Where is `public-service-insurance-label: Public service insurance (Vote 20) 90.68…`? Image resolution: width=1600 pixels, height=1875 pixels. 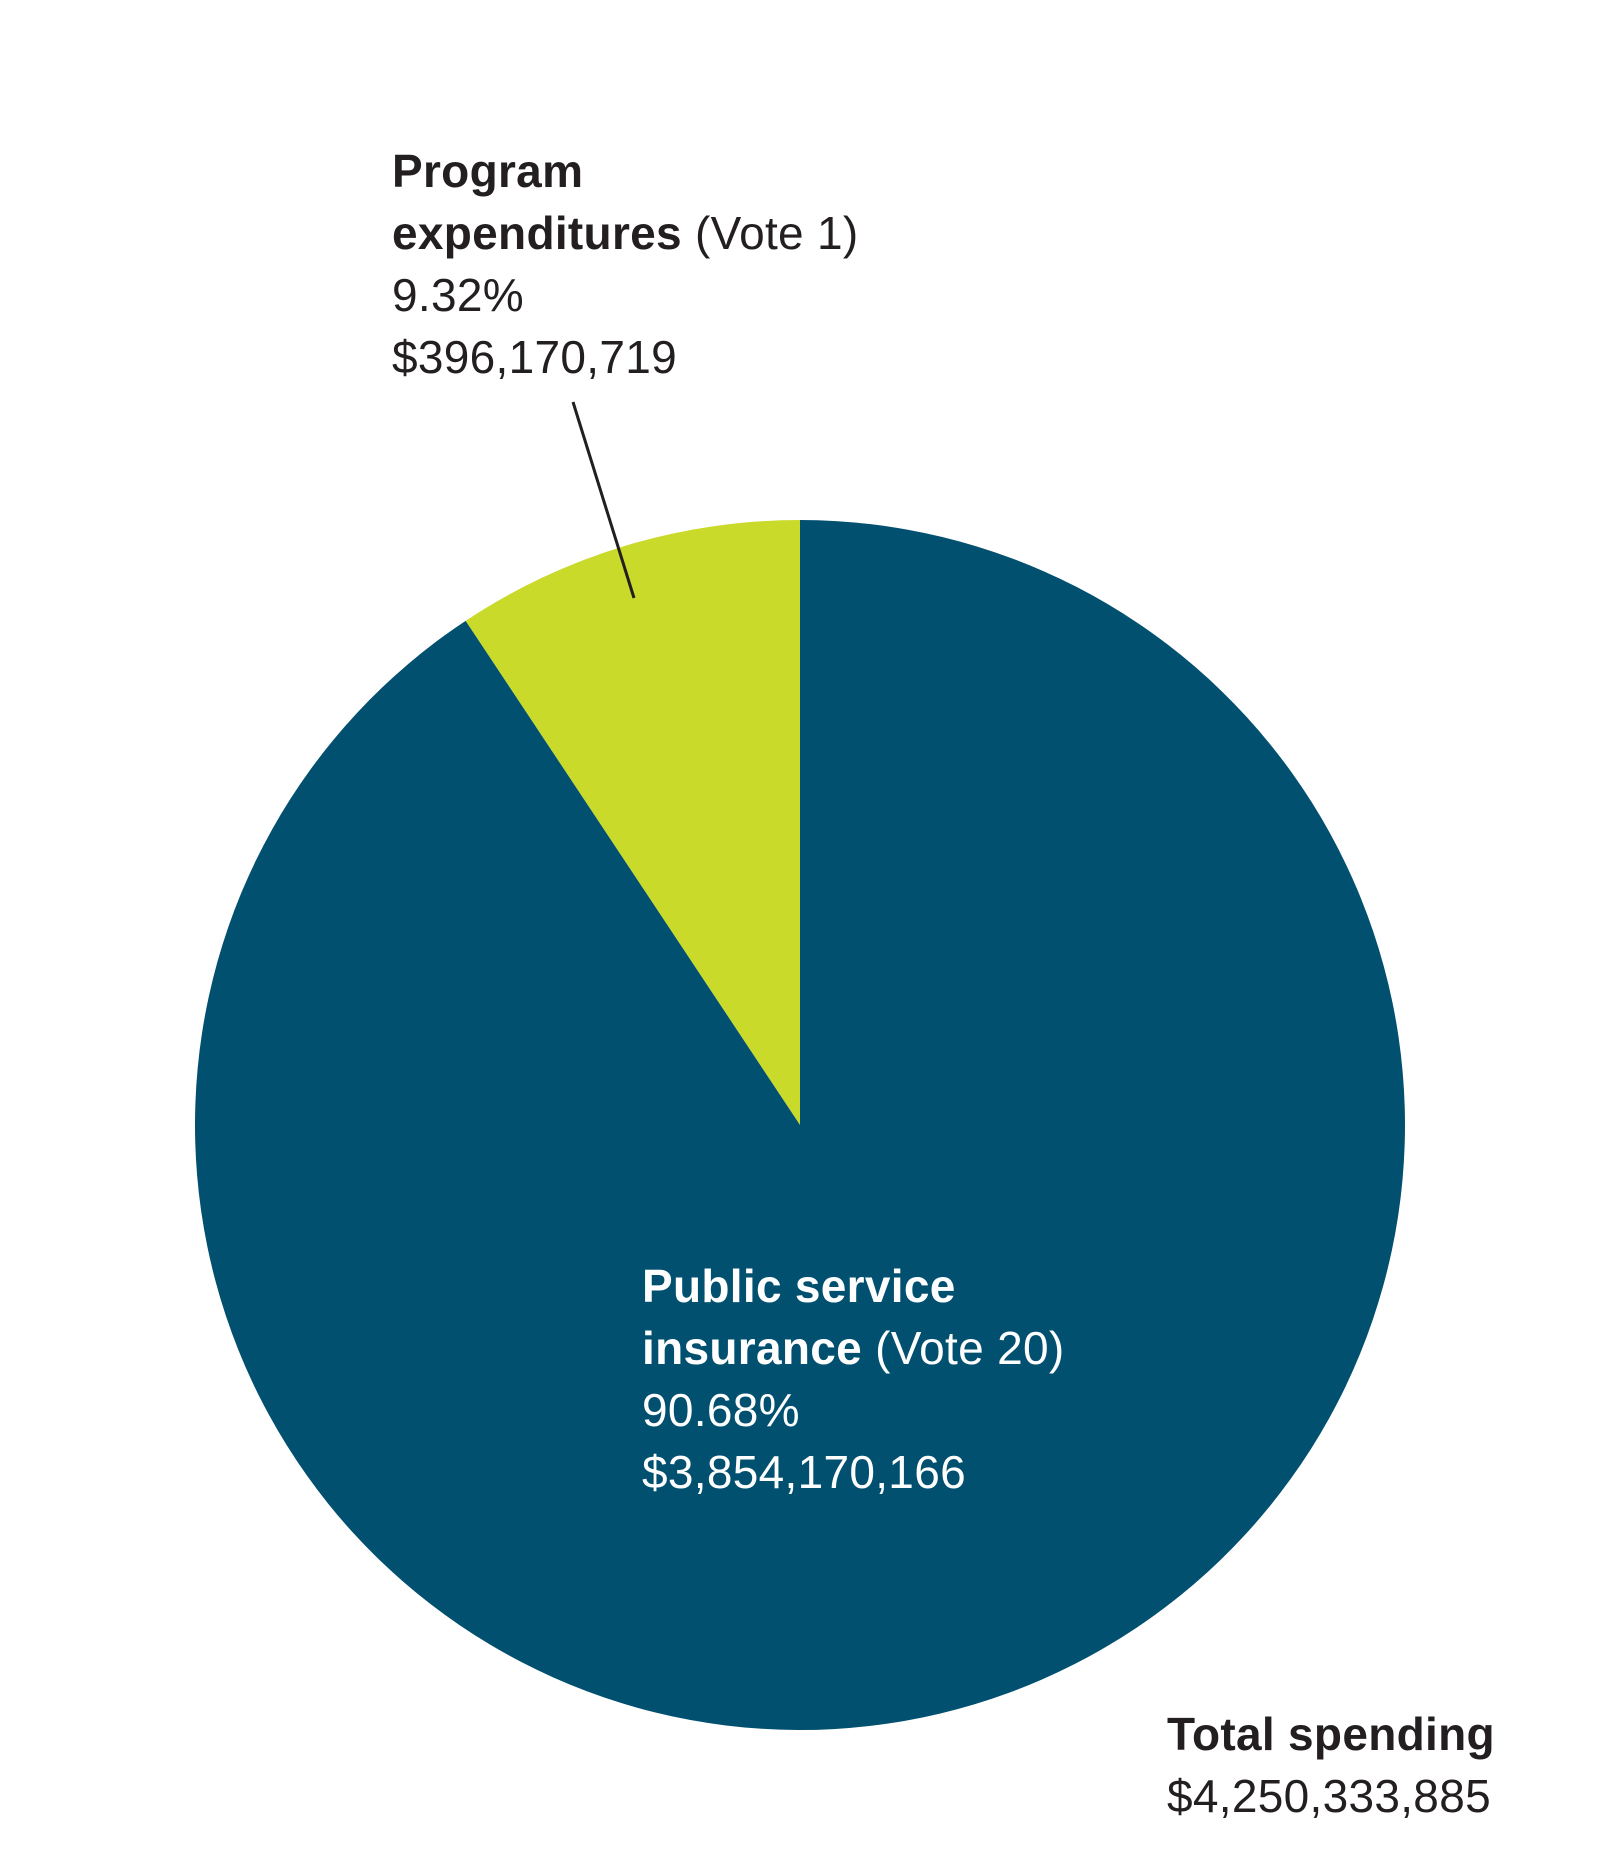
public-service-insurance-label: Public service insurance (Vote 20) 90.68… is located at coordinates (853, 1379).